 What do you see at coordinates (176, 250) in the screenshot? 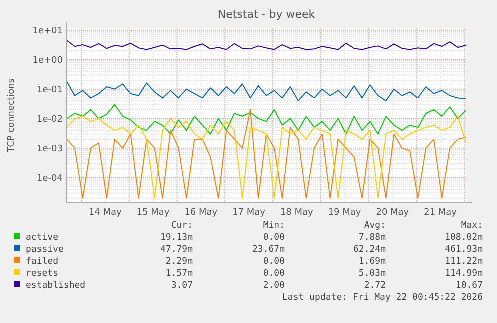
I see `text: 47.79m` at bounding box center [176, 250].